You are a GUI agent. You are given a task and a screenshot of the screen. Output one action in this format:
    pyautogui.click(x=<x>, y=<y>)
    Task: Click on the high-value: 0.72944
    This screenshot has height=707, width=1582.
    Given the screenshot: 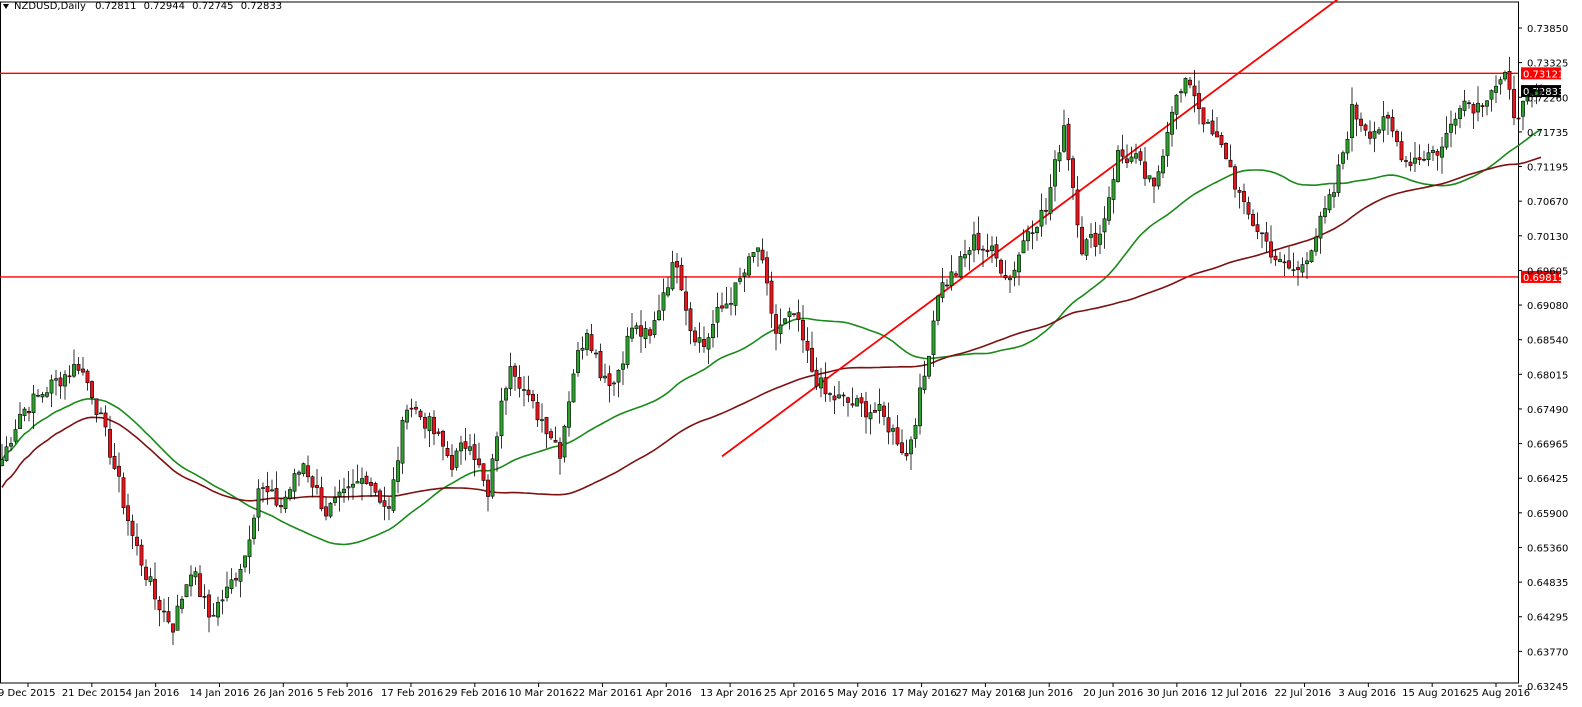 What is the action you would take?
    pyautogui.click(x=164, y=6)
    